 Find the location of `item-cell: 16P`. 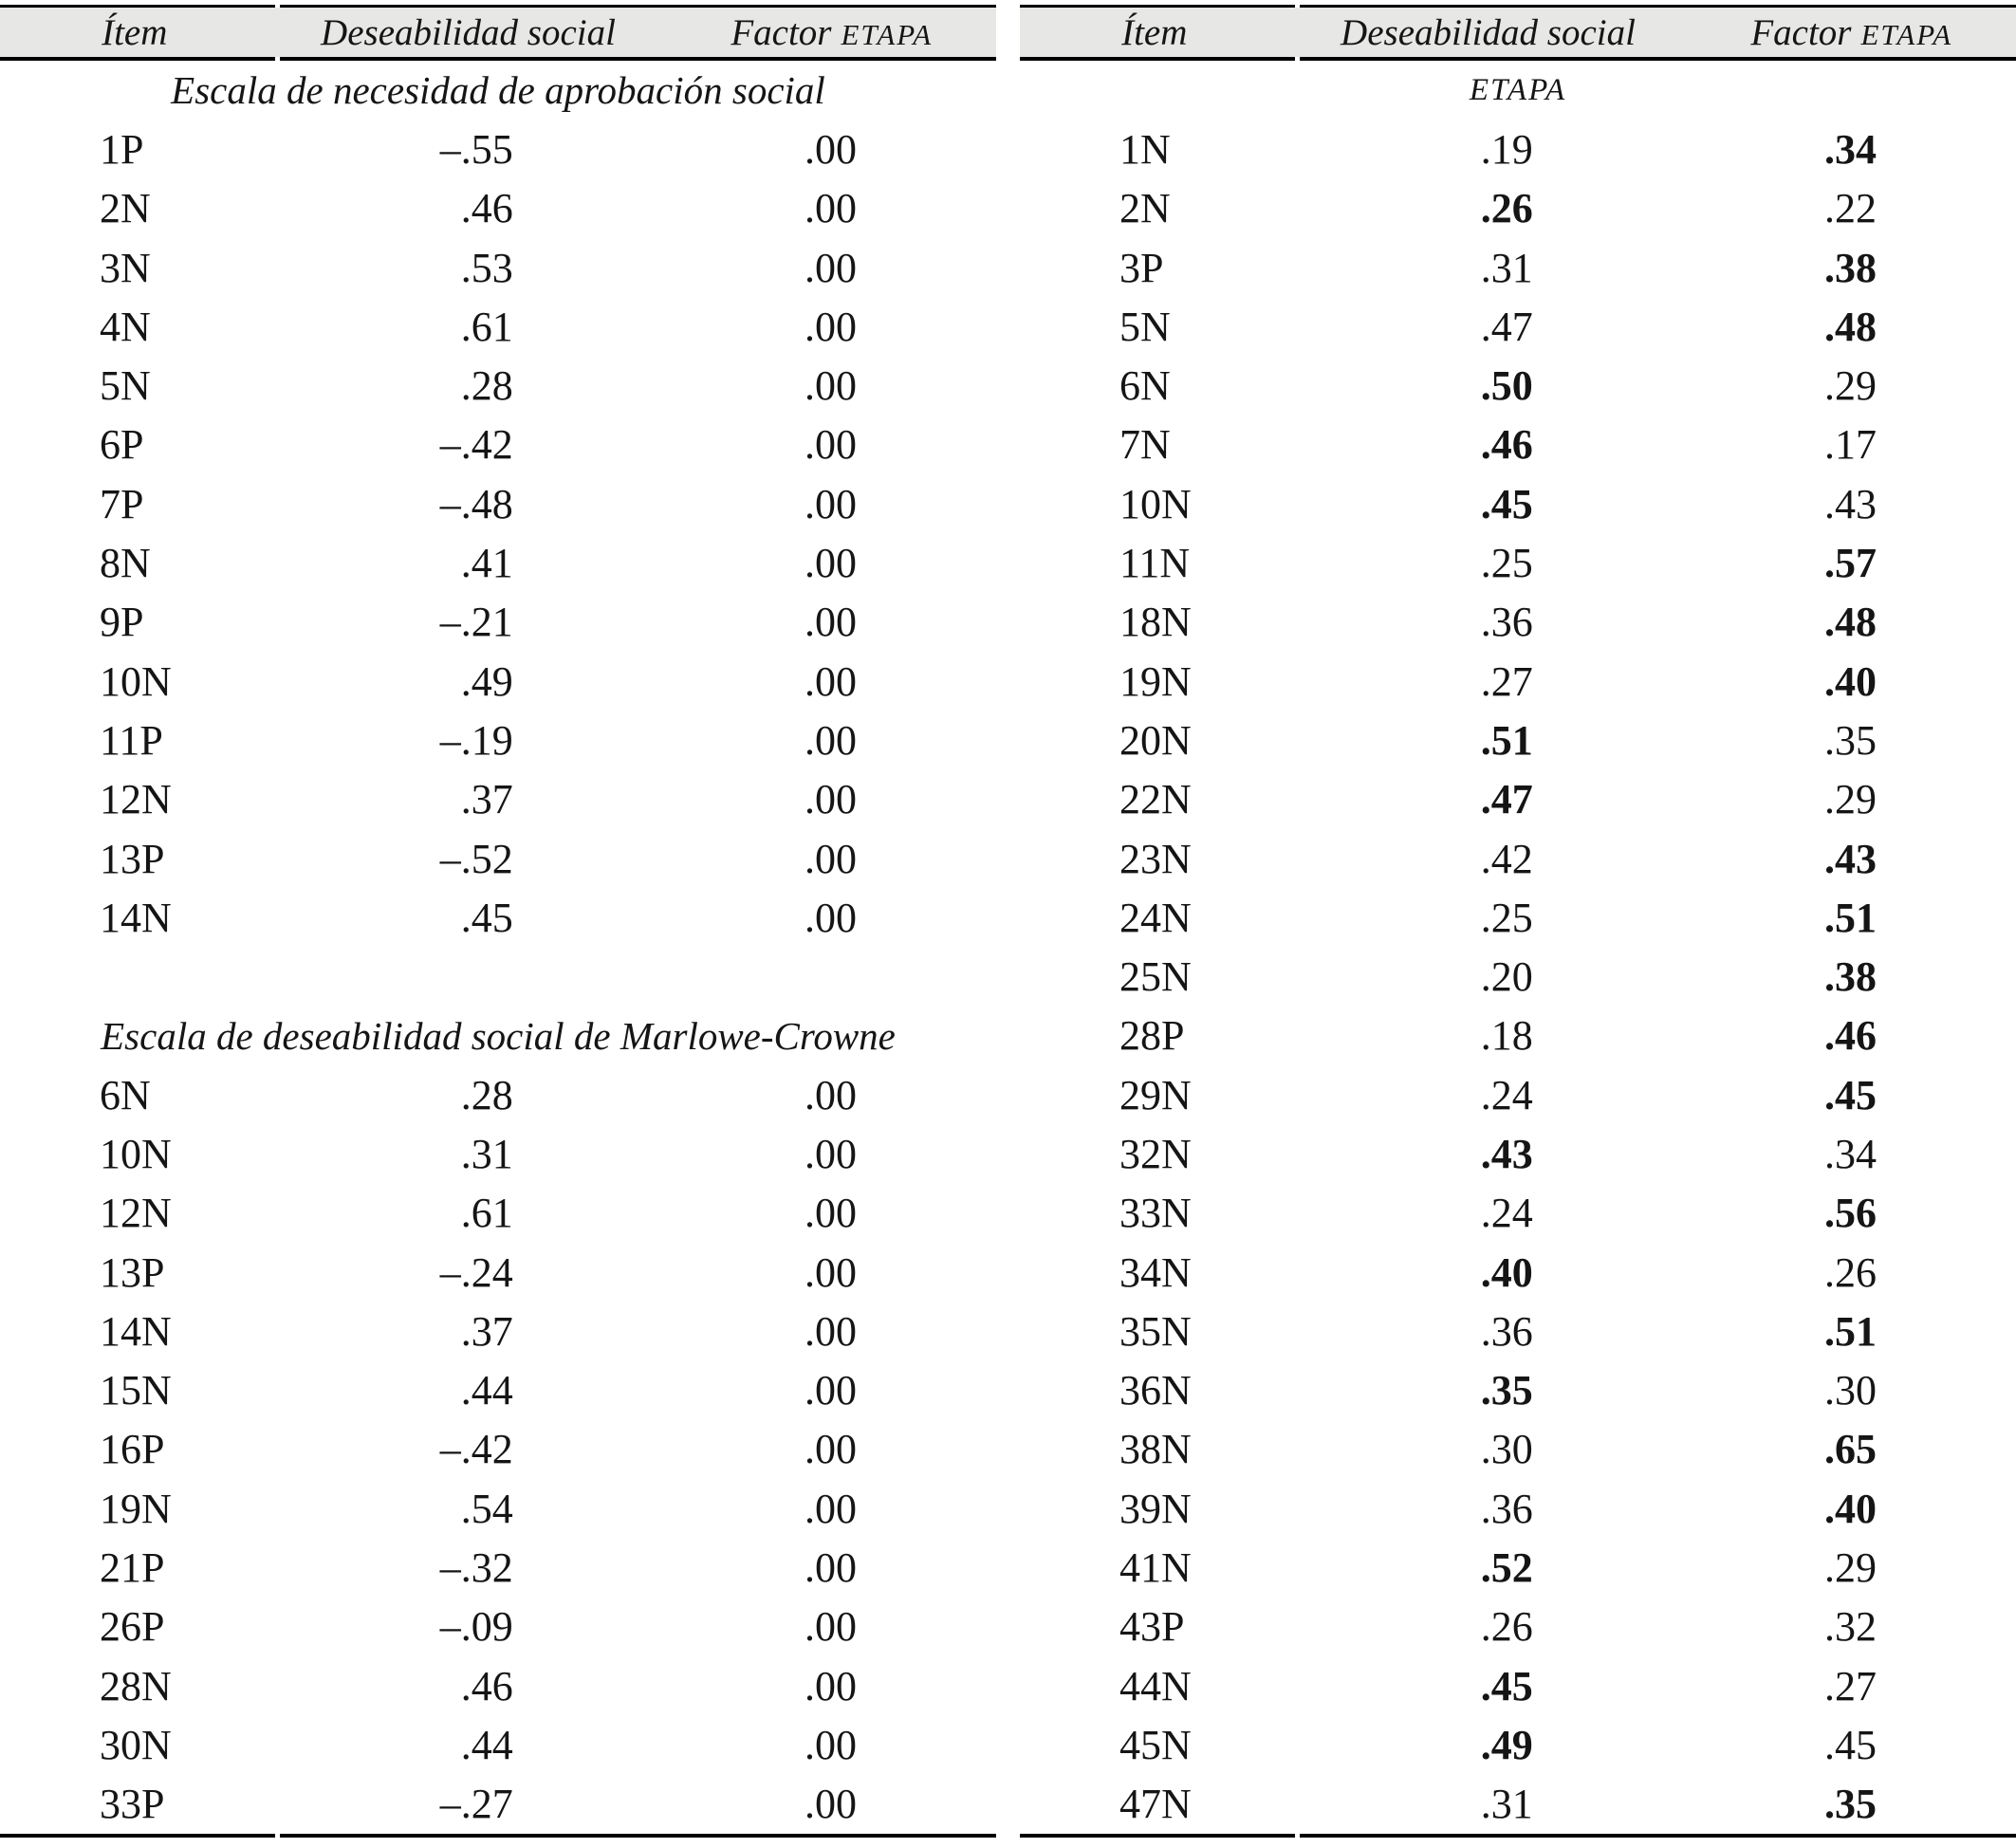

item-cell: 16P is located at coordinates (132, 1449).